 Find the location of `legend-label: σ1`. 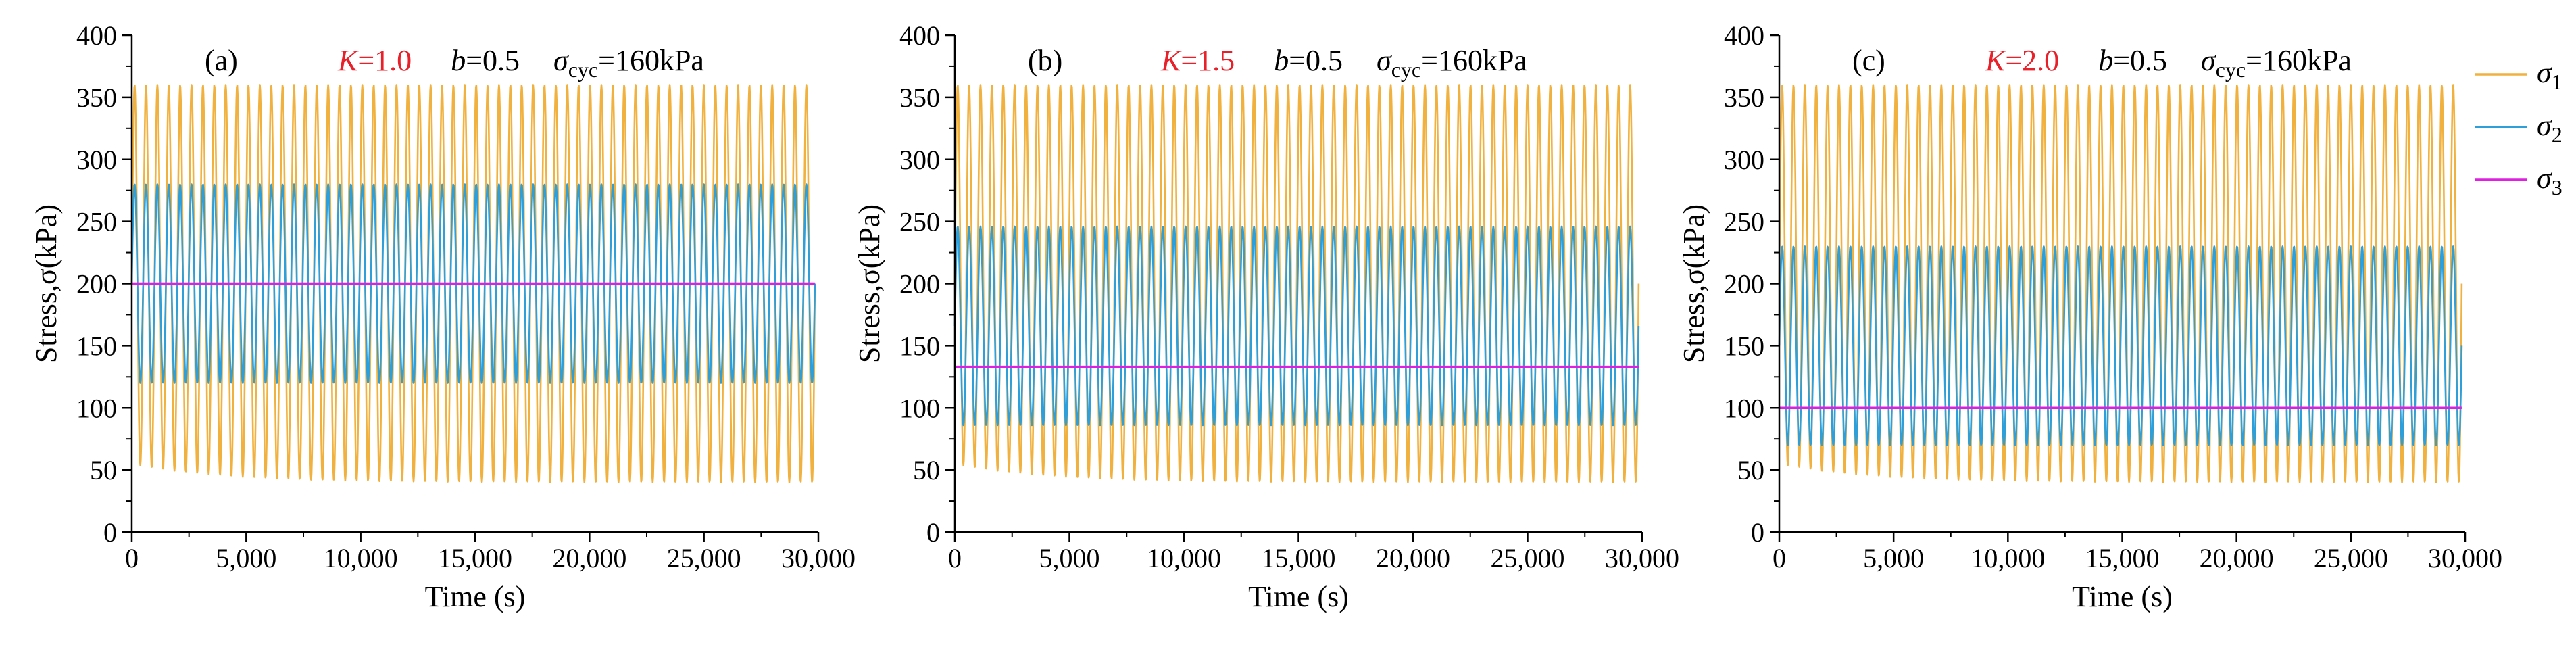

legend-label: σ1 is located at coordinates (2550, 75).